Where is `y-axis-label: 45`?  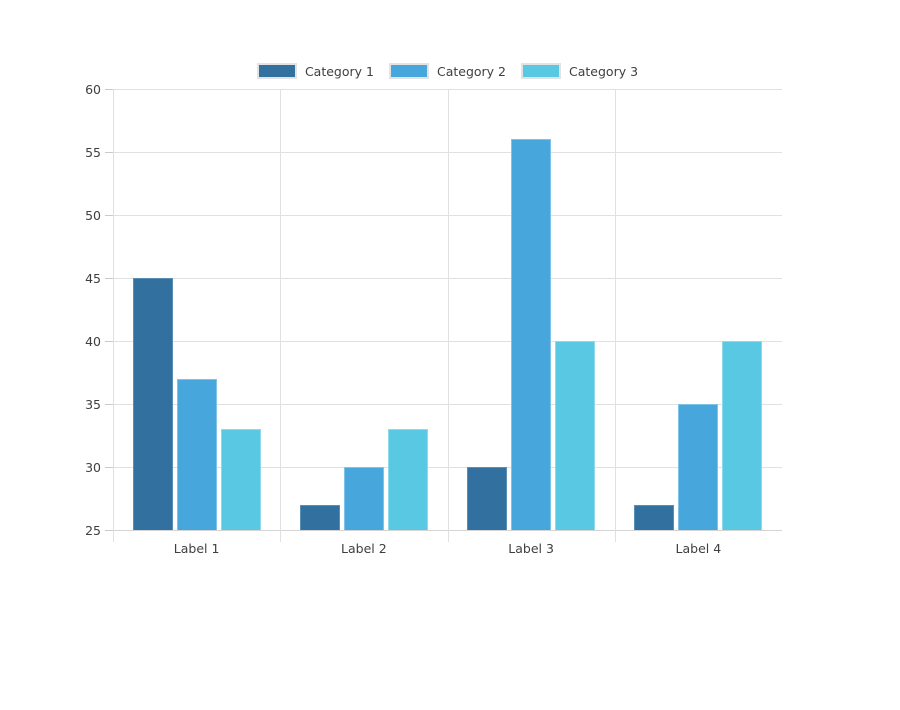
y-axis-label: 45 is located at coordinates (93, 278).